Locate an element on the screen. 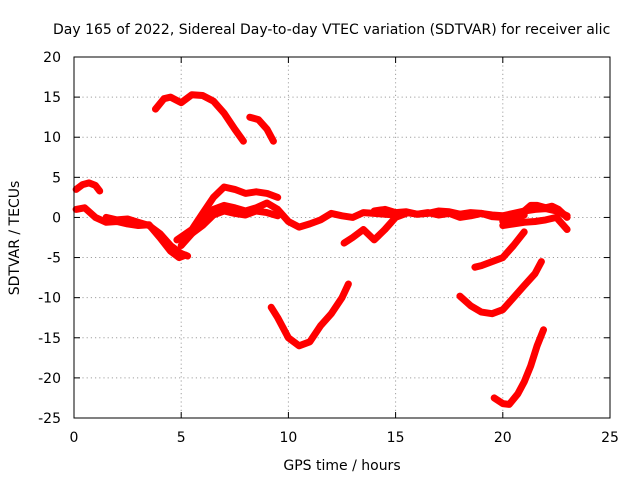  x-tick-label: 25 is located at coordinates (610, 438).